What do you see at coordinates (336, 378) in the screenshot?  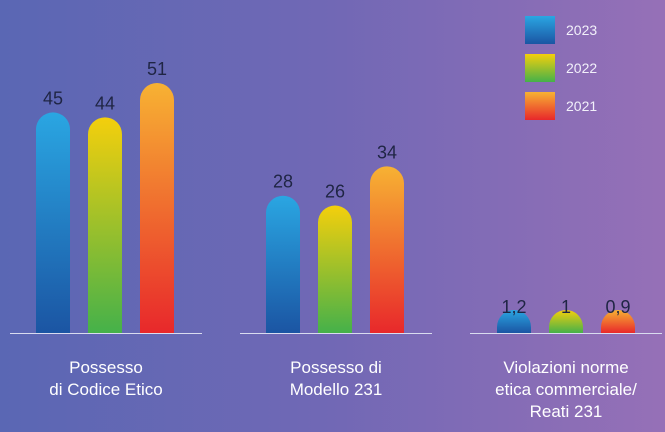 I see `category-label-2: Possesso di Modello 231` at bounding box center [336, 378].